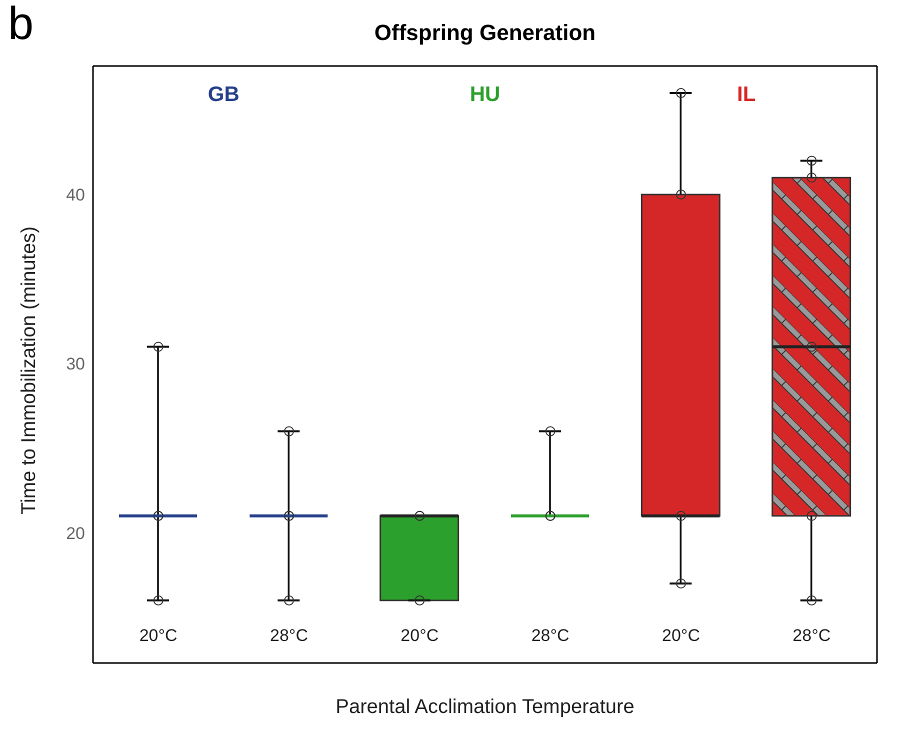 The width and height of the screenshot is (899, 731). I want to click on x-axis-title: Parental Acclimation Temperature, so click(485, 707).